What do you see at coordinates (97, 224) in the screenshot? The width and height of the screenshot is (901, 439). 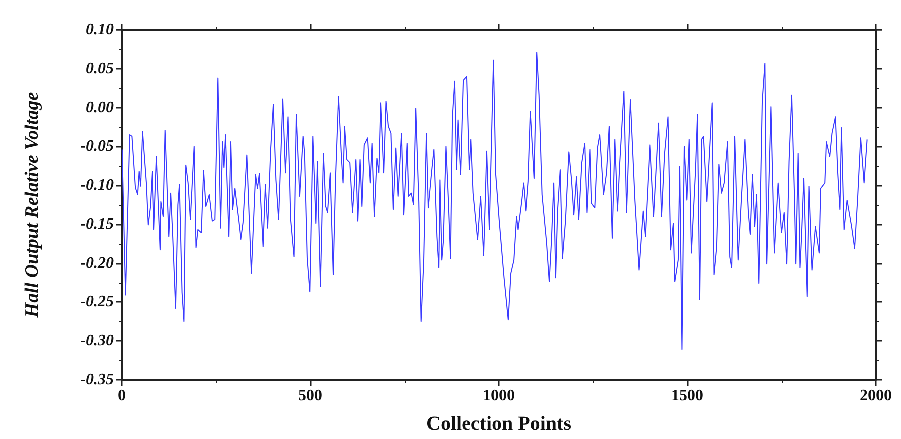 I see `y-tick-label: -0.15` at bounding box center [97, 224].